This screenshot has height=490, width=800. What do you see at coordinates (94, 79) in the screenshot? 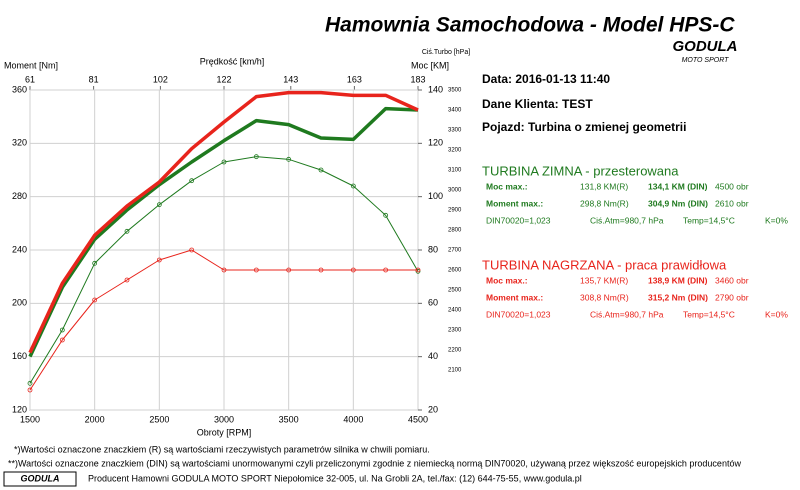
I see `x2-tick-label: 81` at bounding box center [94, 79].